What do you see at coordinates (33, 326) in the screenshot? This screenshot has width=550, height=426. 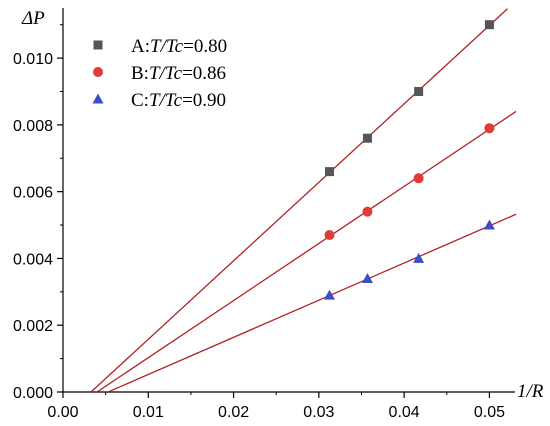 I see `y-tick-label: 0.002` at bounding box center [33, 326].